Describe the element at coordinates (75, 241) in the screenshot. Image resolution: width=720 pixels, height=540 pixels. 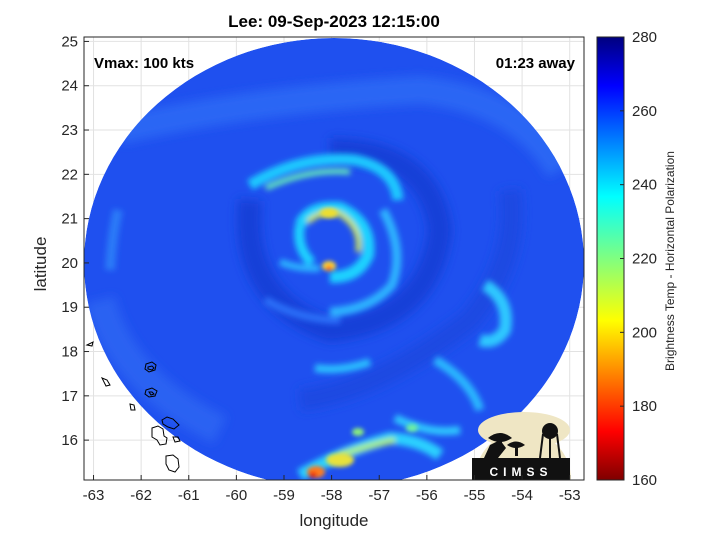
I see `y-axis-ticks: 16 17 18 19 20 21 22 23 24 25` at that location.